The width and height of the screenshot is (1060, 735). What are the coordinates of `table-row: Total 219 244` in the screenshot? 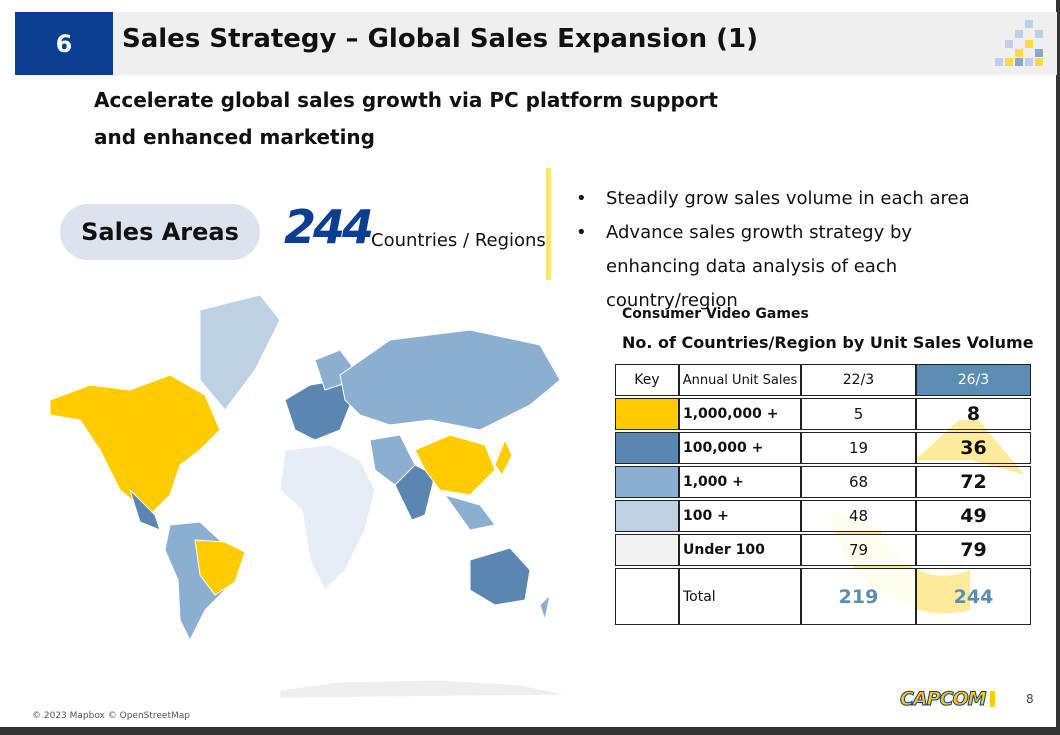 It's located at (823, 596).